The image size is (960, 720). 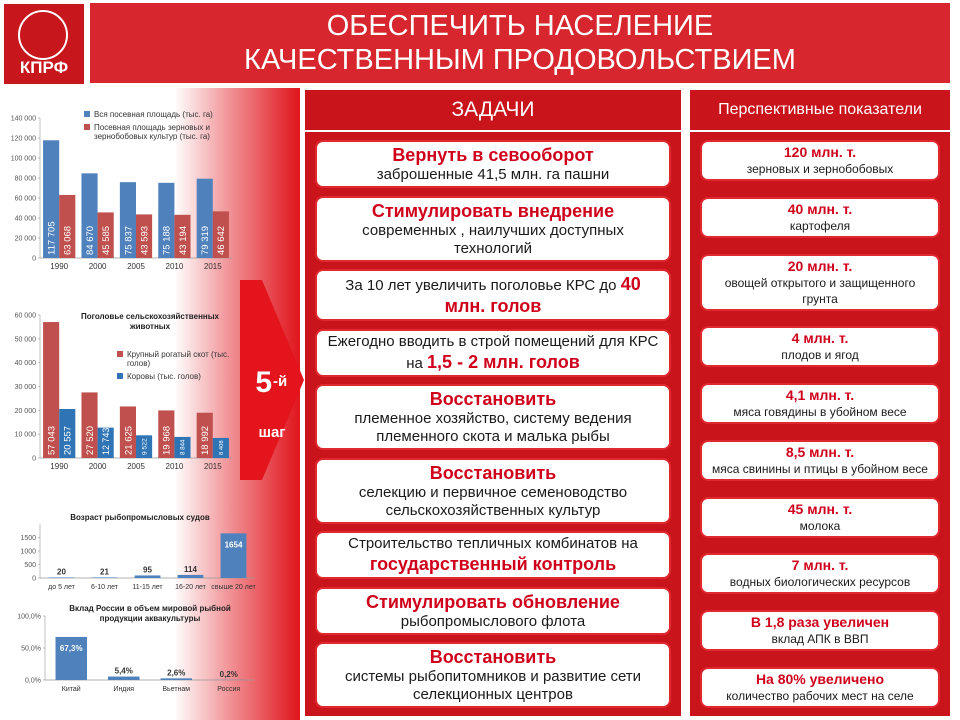 What do you see at coordinates (23, 159) in the screenshot?
I see `y-tick-label: 100 000` at bounding box center [23, 159].